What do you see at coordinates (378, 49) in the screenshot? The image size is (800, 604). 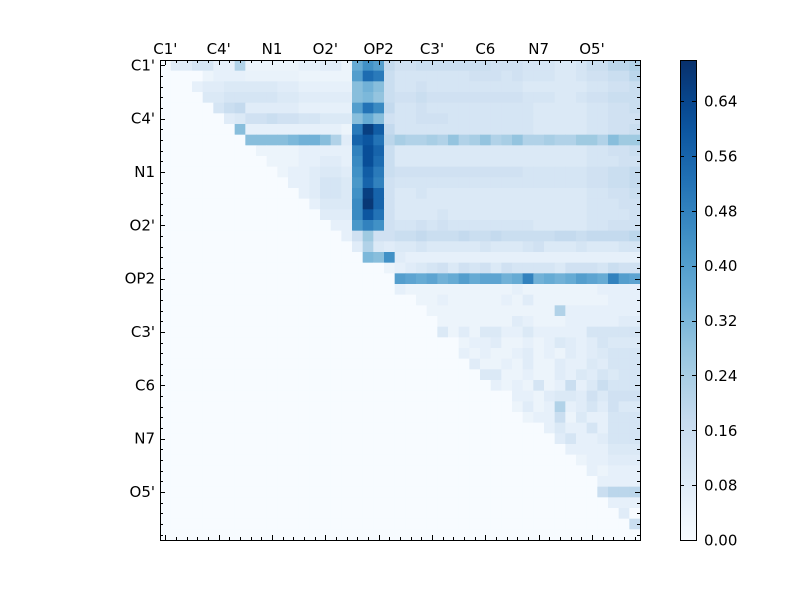 I see `x-tick-label: OP2` at bounding box center [378, 49].